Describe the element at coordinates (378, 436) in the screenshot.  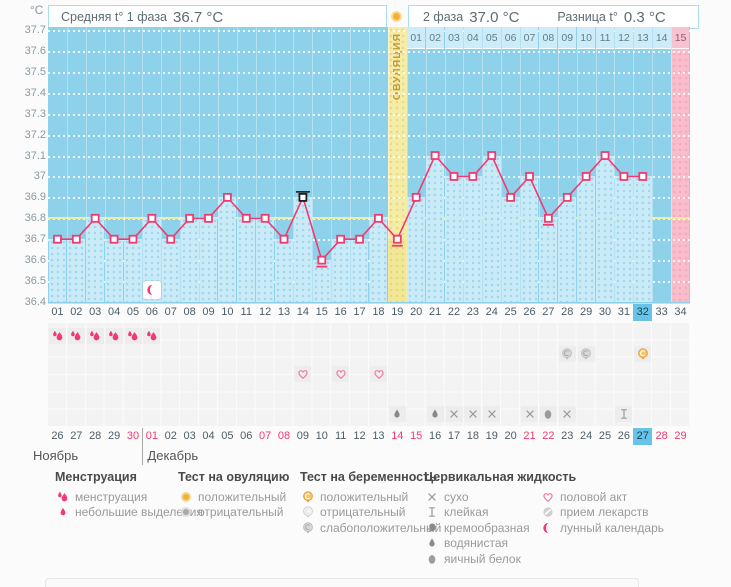
I see `calendar-date: 13` at that location.